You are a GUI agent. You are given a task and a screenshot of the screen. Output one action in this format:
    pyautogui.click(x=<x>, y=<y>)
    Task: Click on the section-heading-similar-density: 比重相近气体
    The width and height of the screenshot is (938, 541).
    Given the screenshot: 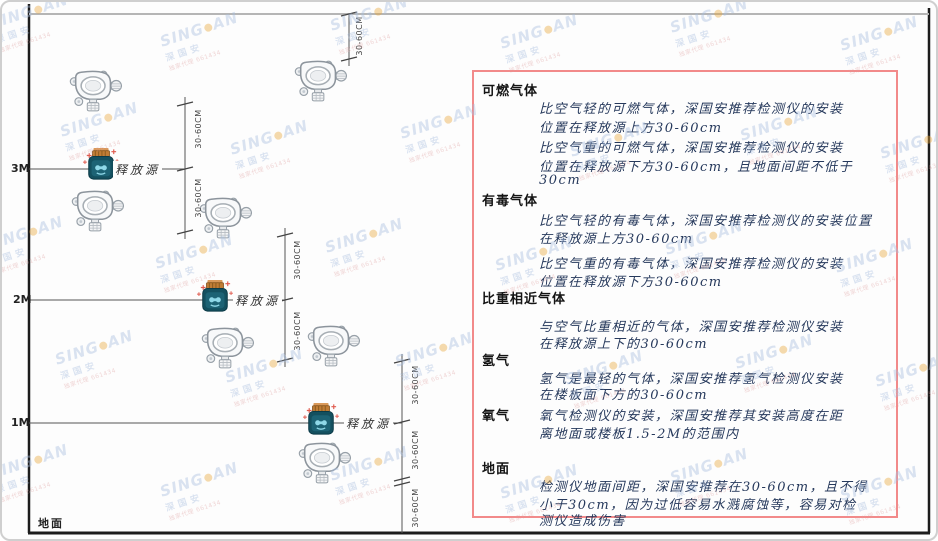 What is the action you would take?
    pyautogui.click(x=524, y=299)
    